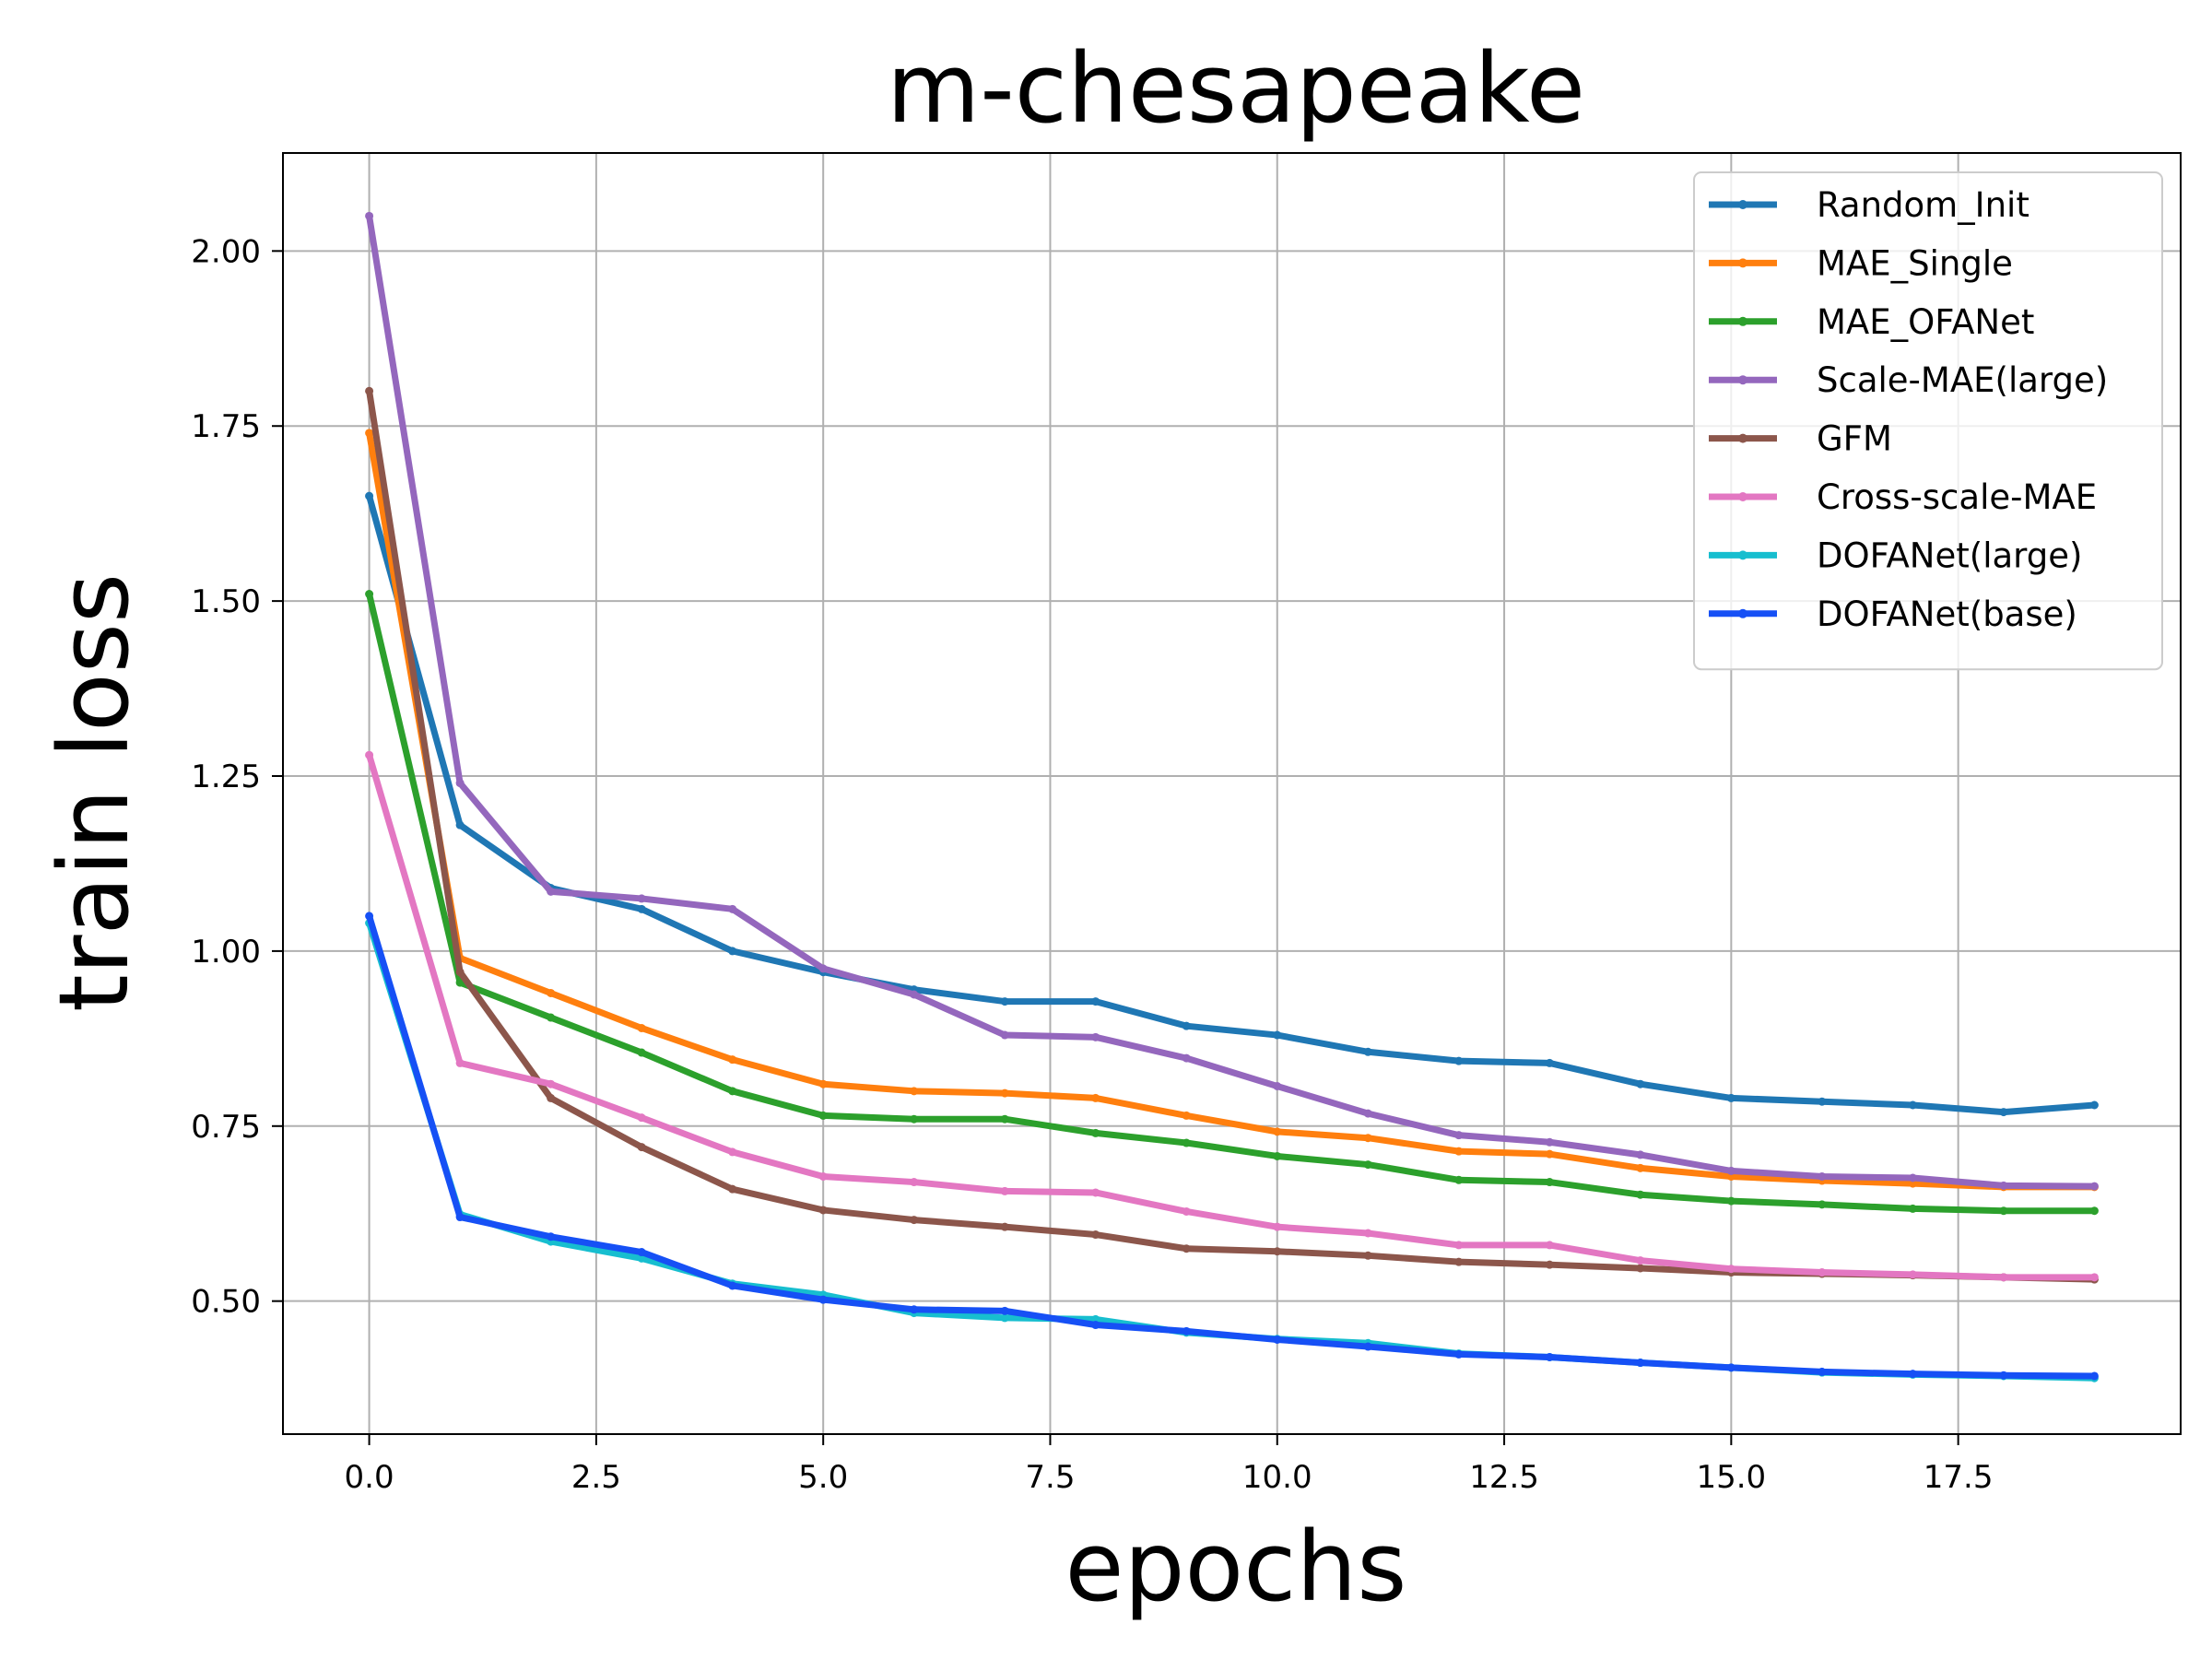 The height and width of the screenshot is (1659, 2212). What do you see at coordinates (1731, 1477) in the screenshot?
I see `x-tick-label: 15.0` at bounding box center [1731, 1477].